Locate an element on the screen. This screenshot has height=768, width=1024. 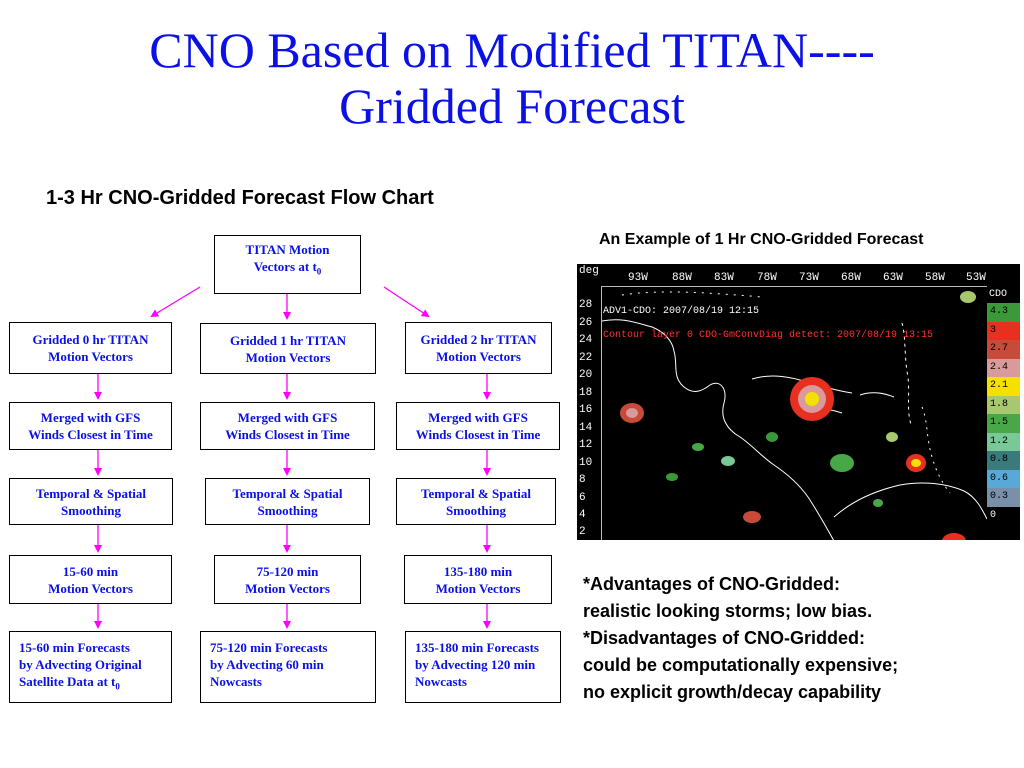
box-line: 15-60 min is located at coordinates (90, 571).